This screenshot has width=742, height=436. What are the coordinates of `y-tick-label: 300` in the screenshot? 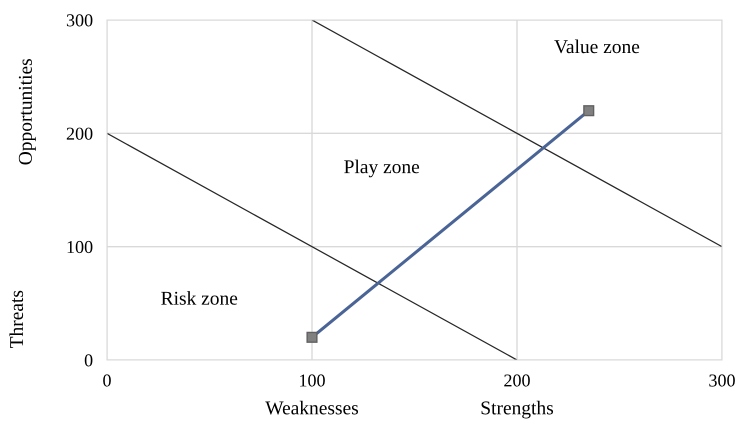 It's located at (79, 20).